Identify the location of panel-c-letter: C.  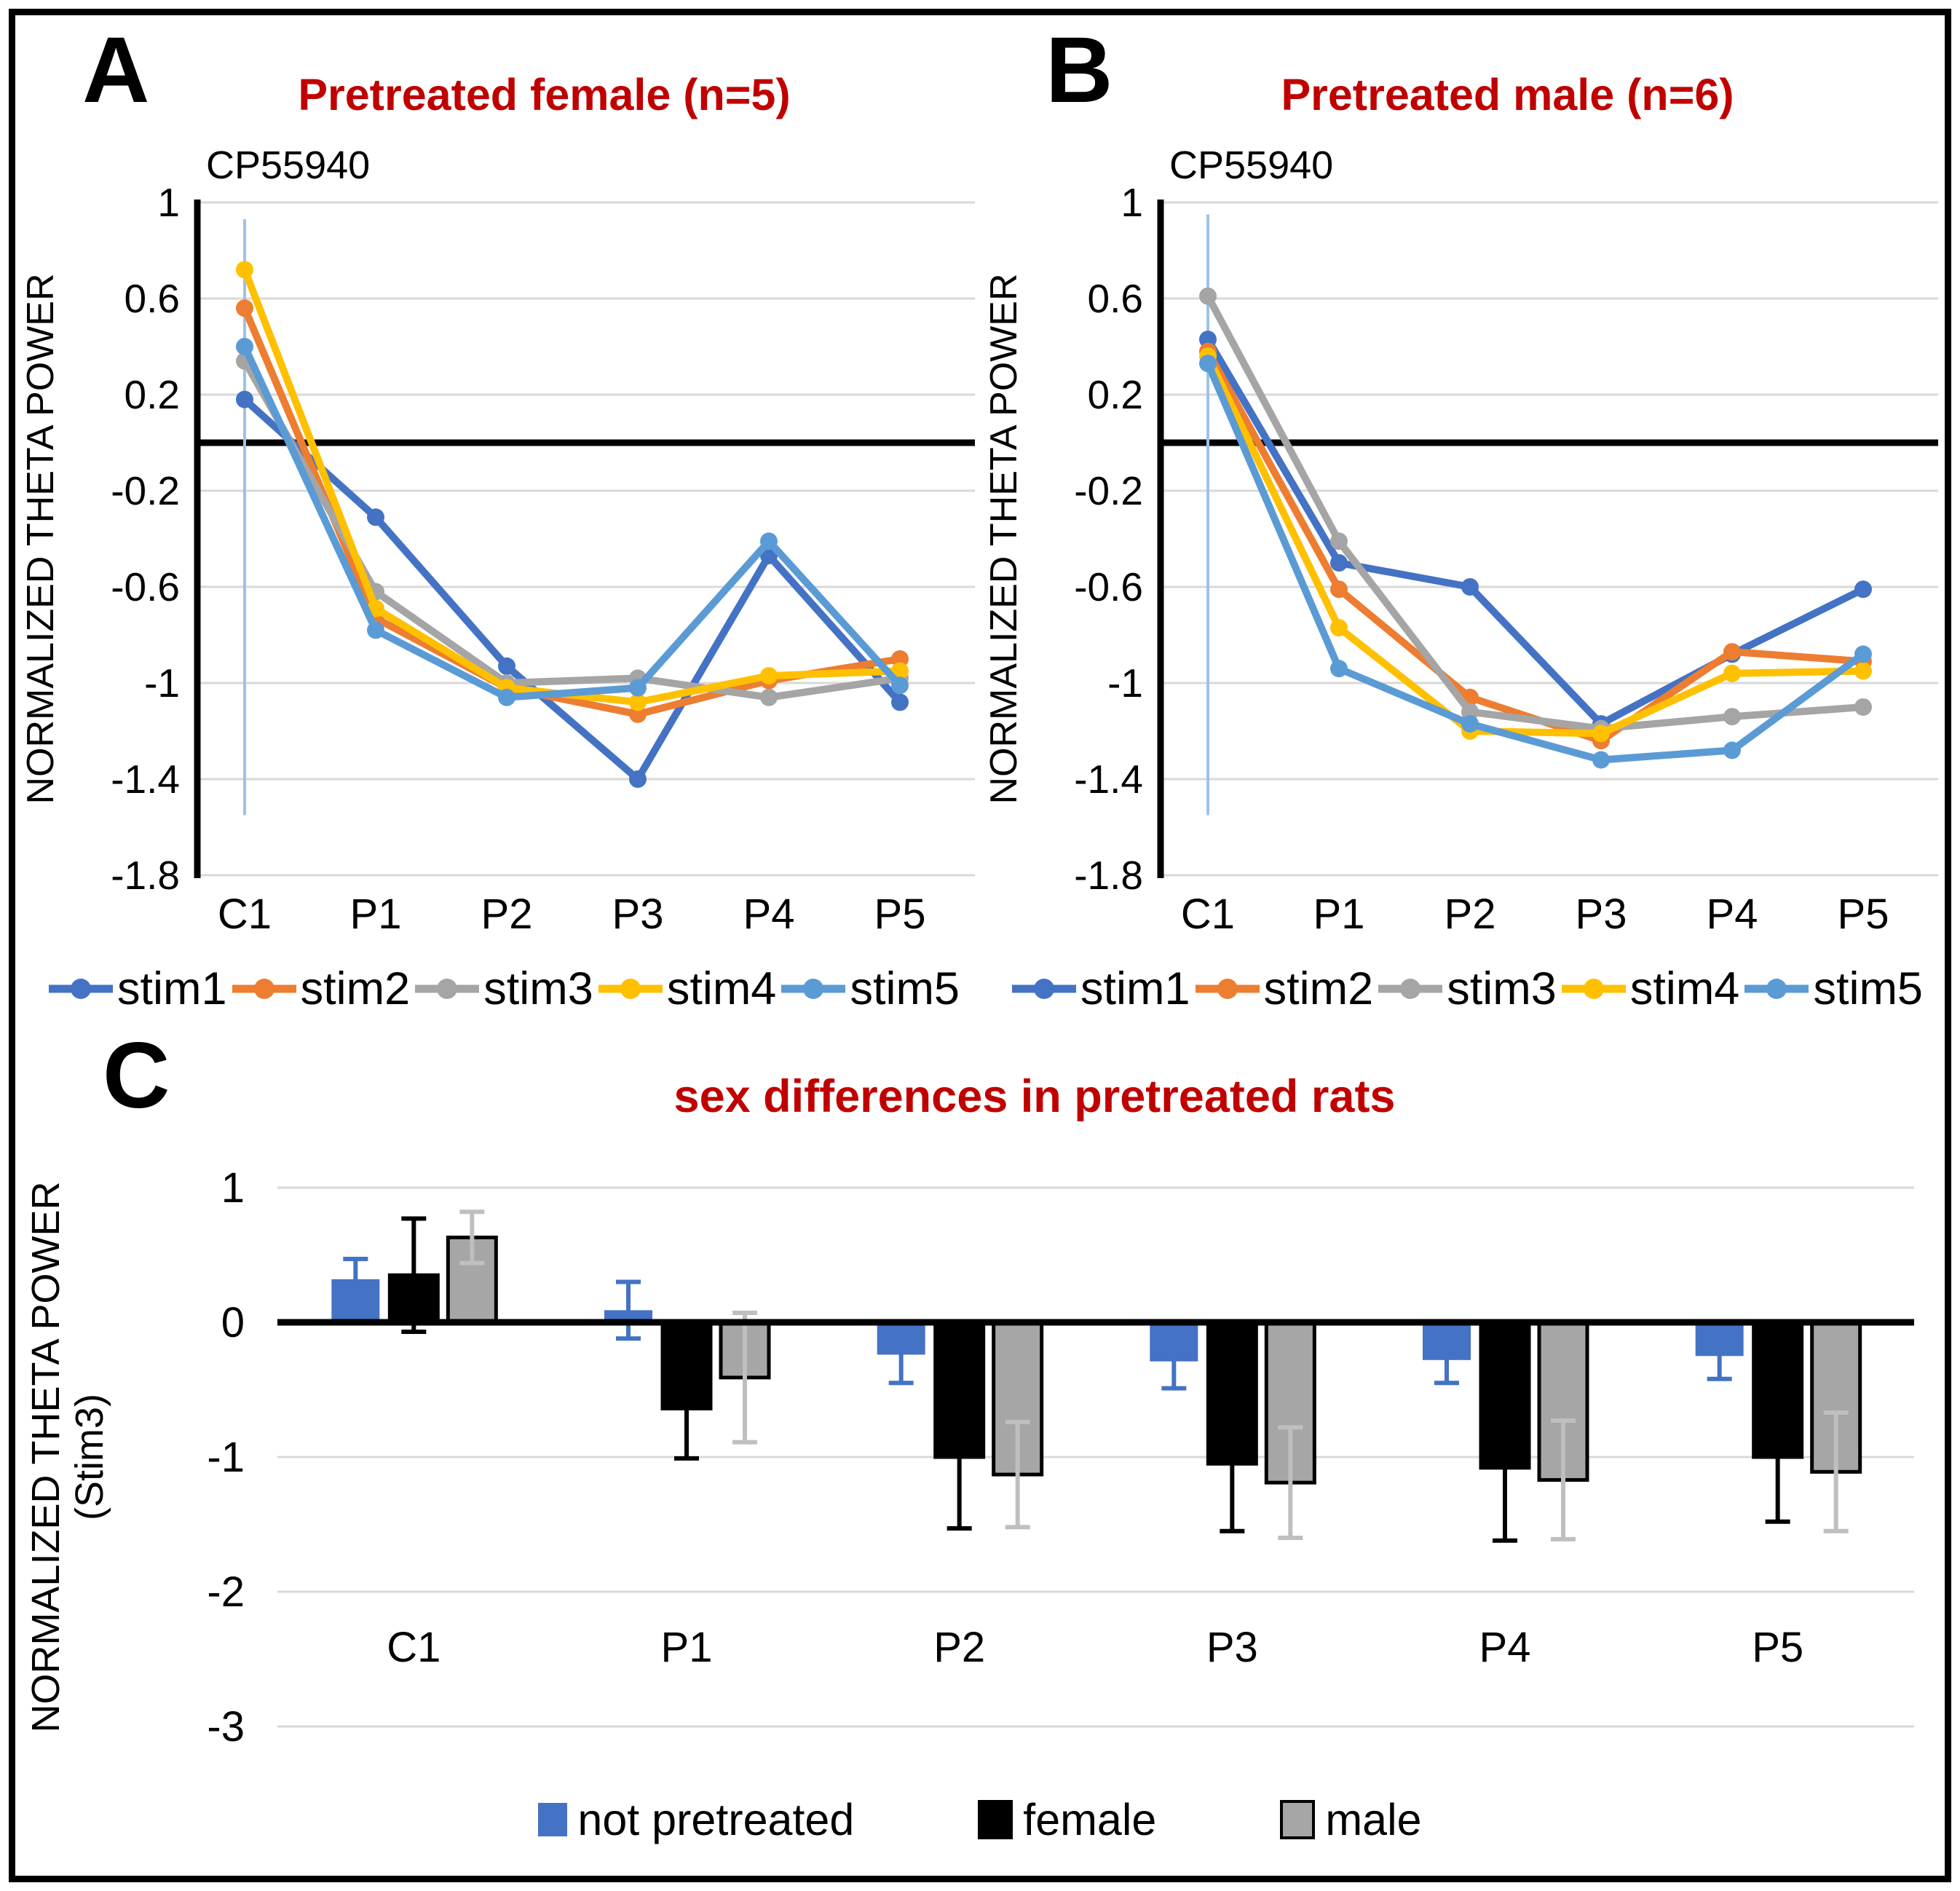
(136, 1076).